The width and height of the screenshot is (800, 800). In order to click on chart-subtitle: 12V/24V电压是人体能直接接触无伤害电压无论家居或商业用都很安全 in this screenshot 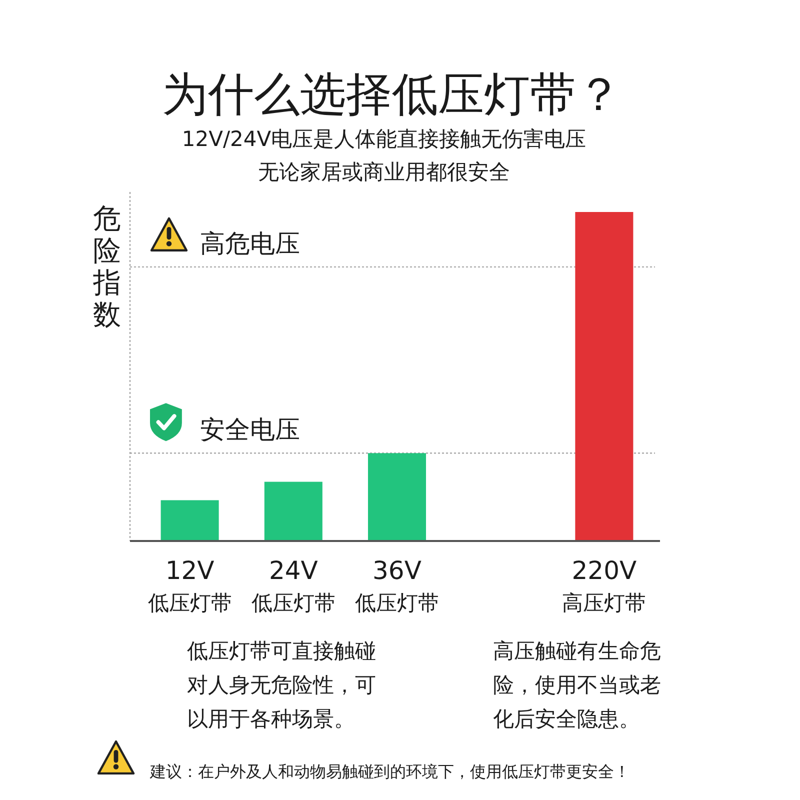, I will do `click(384, 155)`.